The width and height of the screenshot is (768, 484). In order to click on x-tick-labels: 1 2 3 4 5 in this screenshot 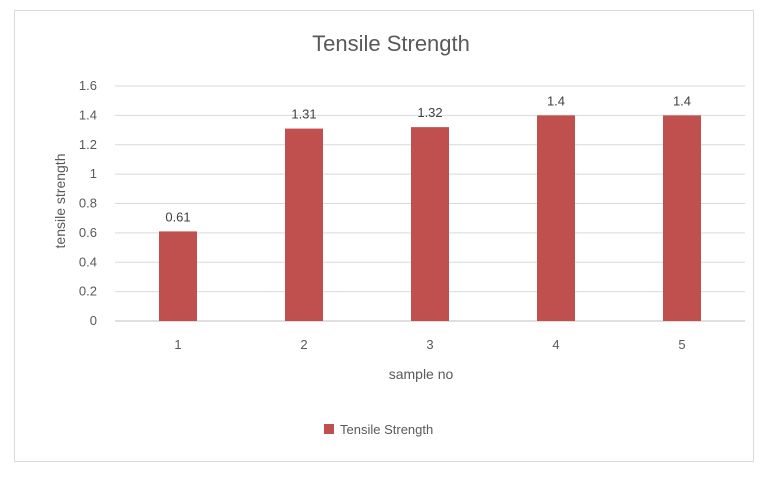, I will do `click(429, 344)`.